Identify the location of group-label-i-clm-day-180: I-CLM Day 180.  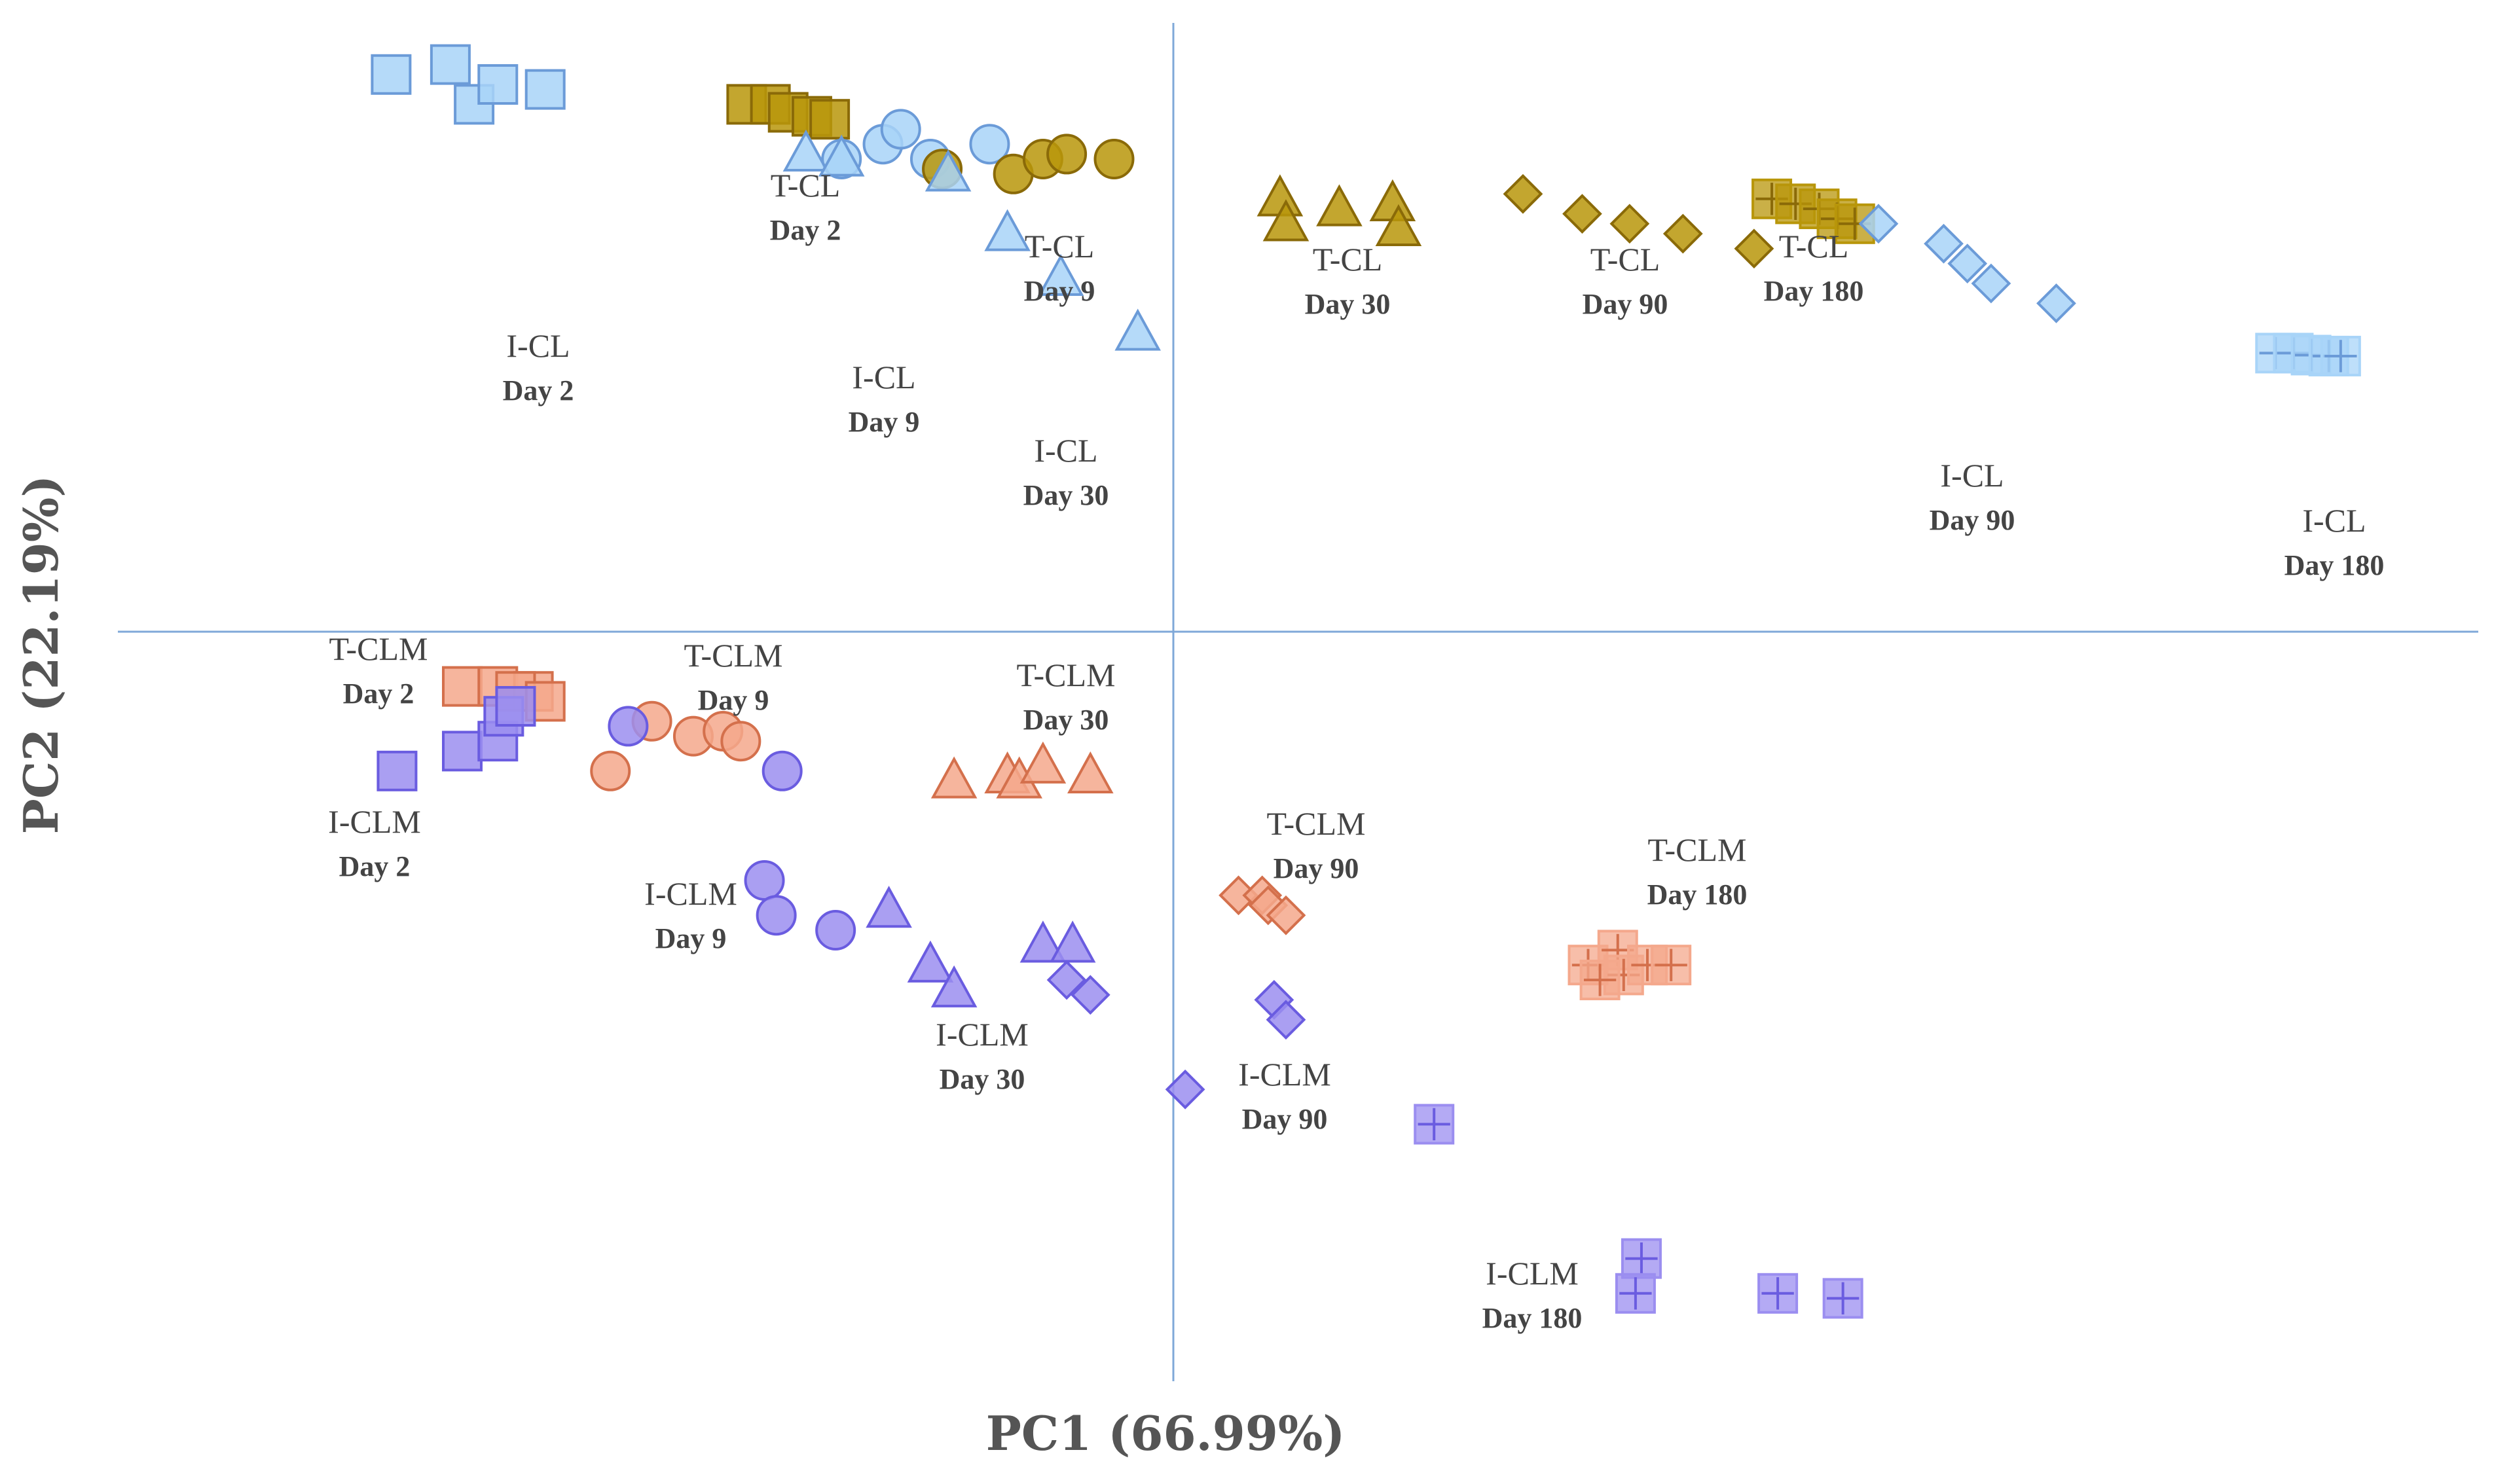
(1532, 1294).